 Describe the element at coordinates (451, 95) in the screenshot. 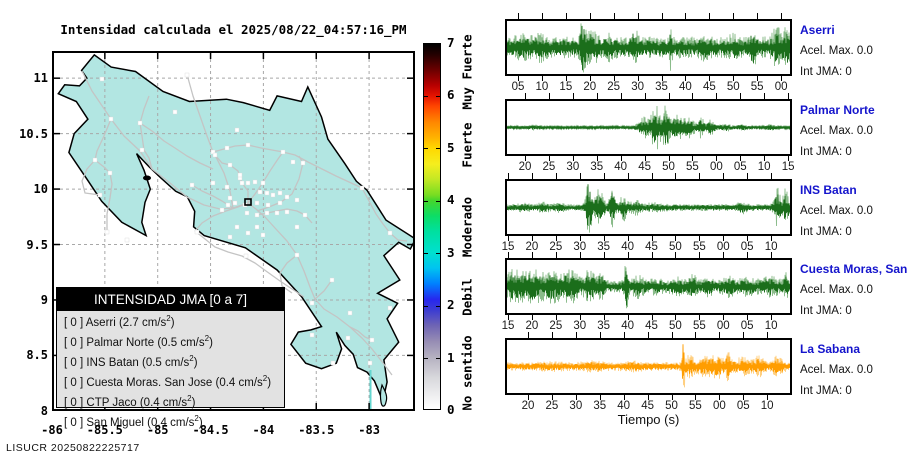

I see `colorbar-number: 6` at that location.